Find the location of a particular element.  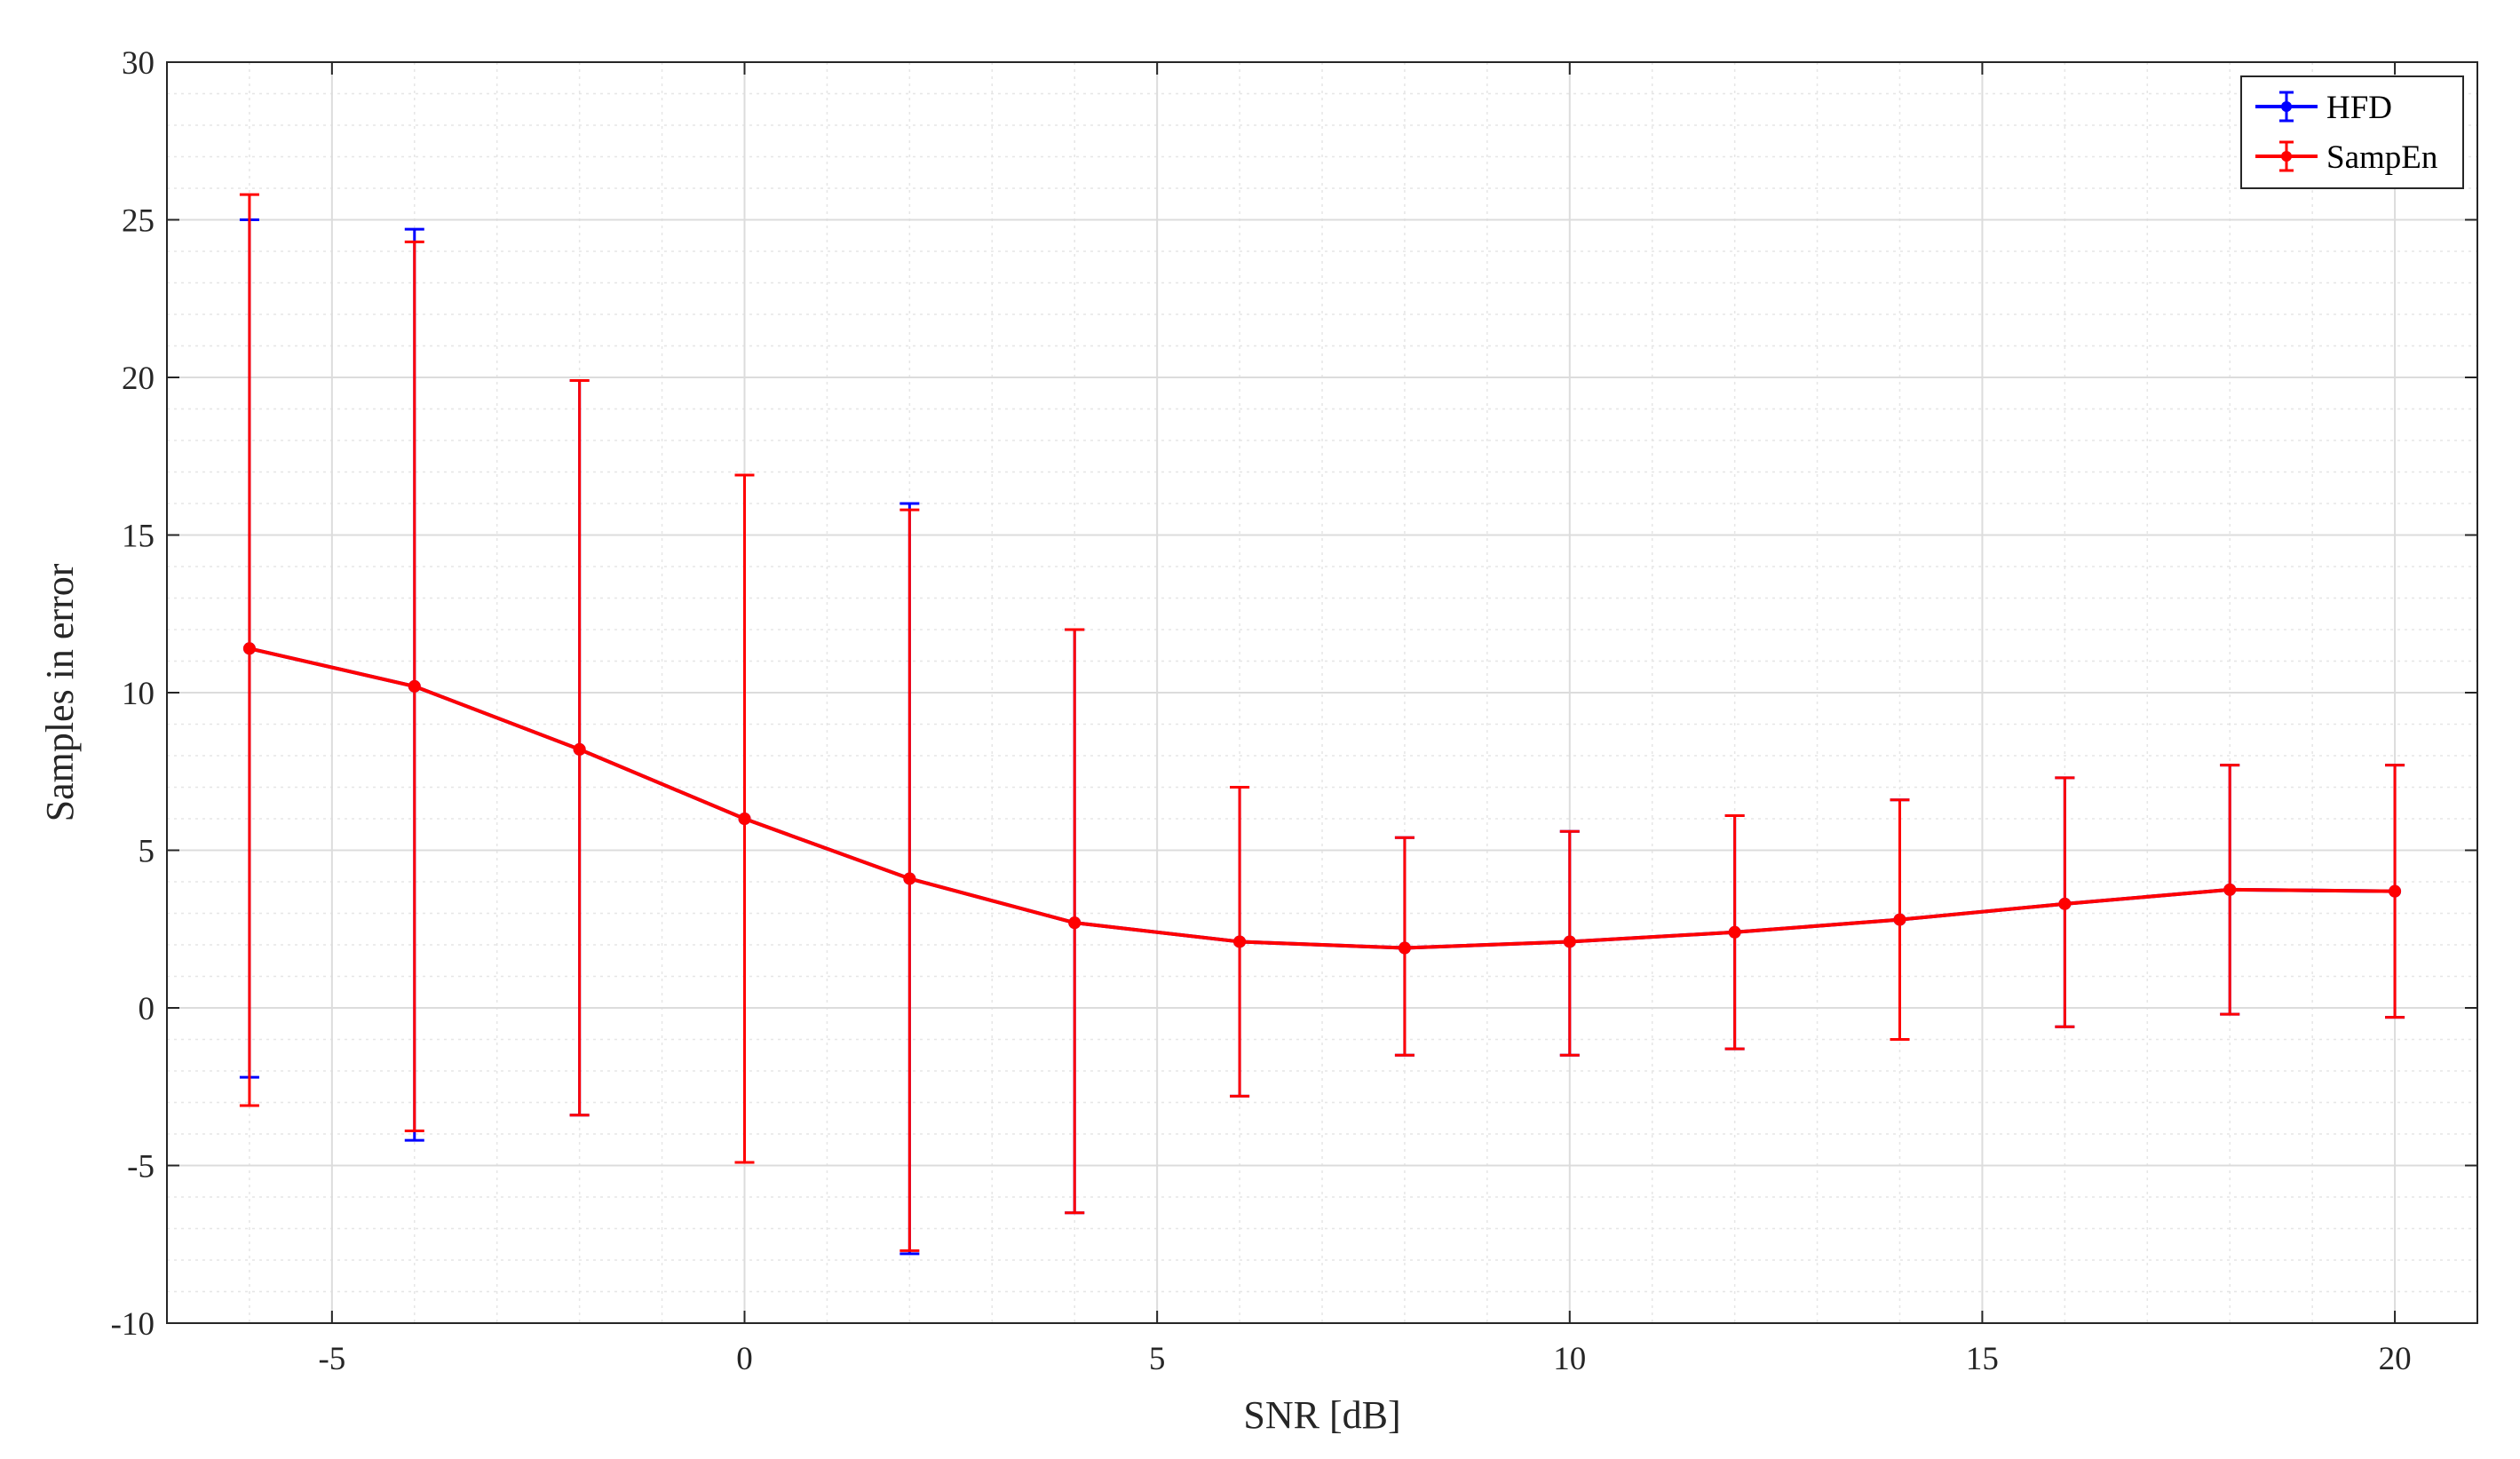

legend-label-sampen: SampEn is located at coordinates (2381, 158).